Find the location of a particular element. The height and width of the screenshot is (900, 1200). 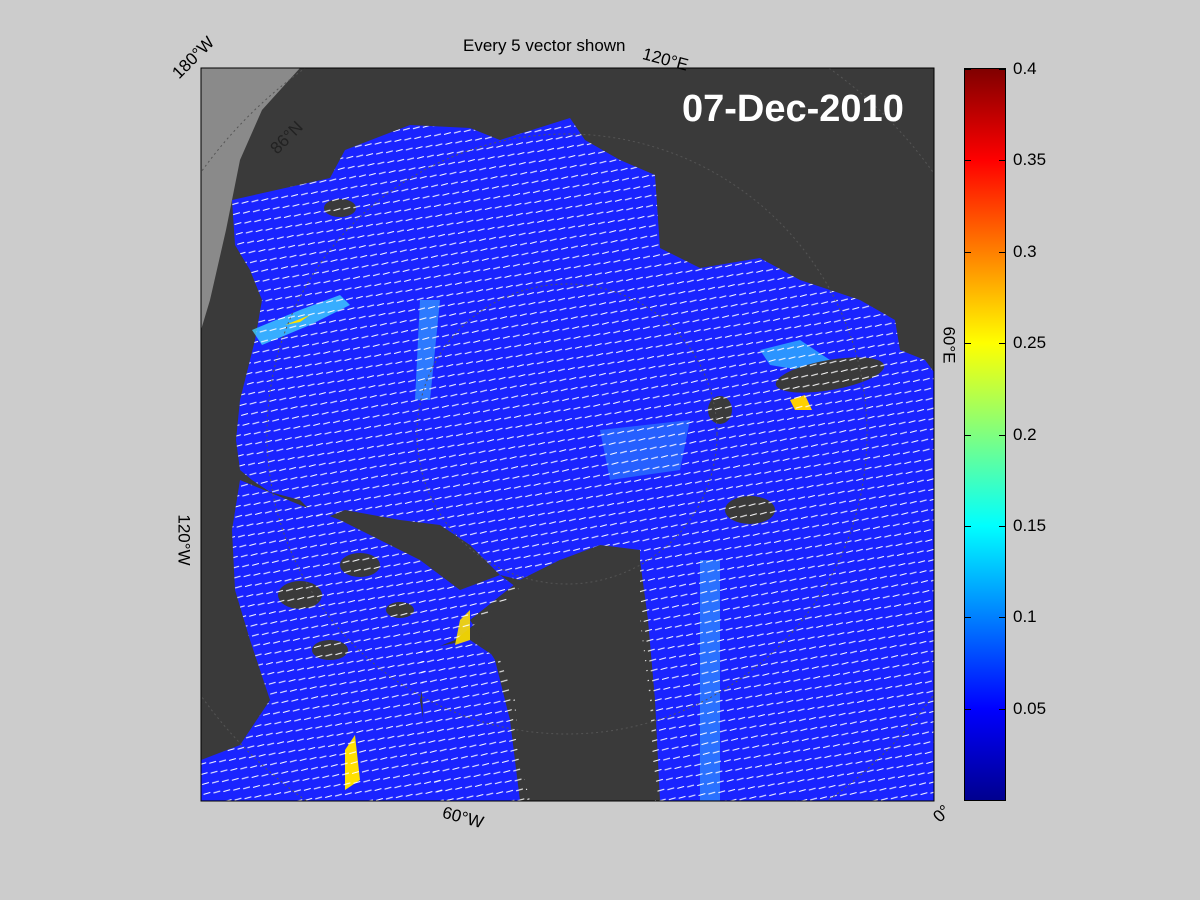

colorbar-tick-label: 0.15 is located at coordinates (1030, 525).